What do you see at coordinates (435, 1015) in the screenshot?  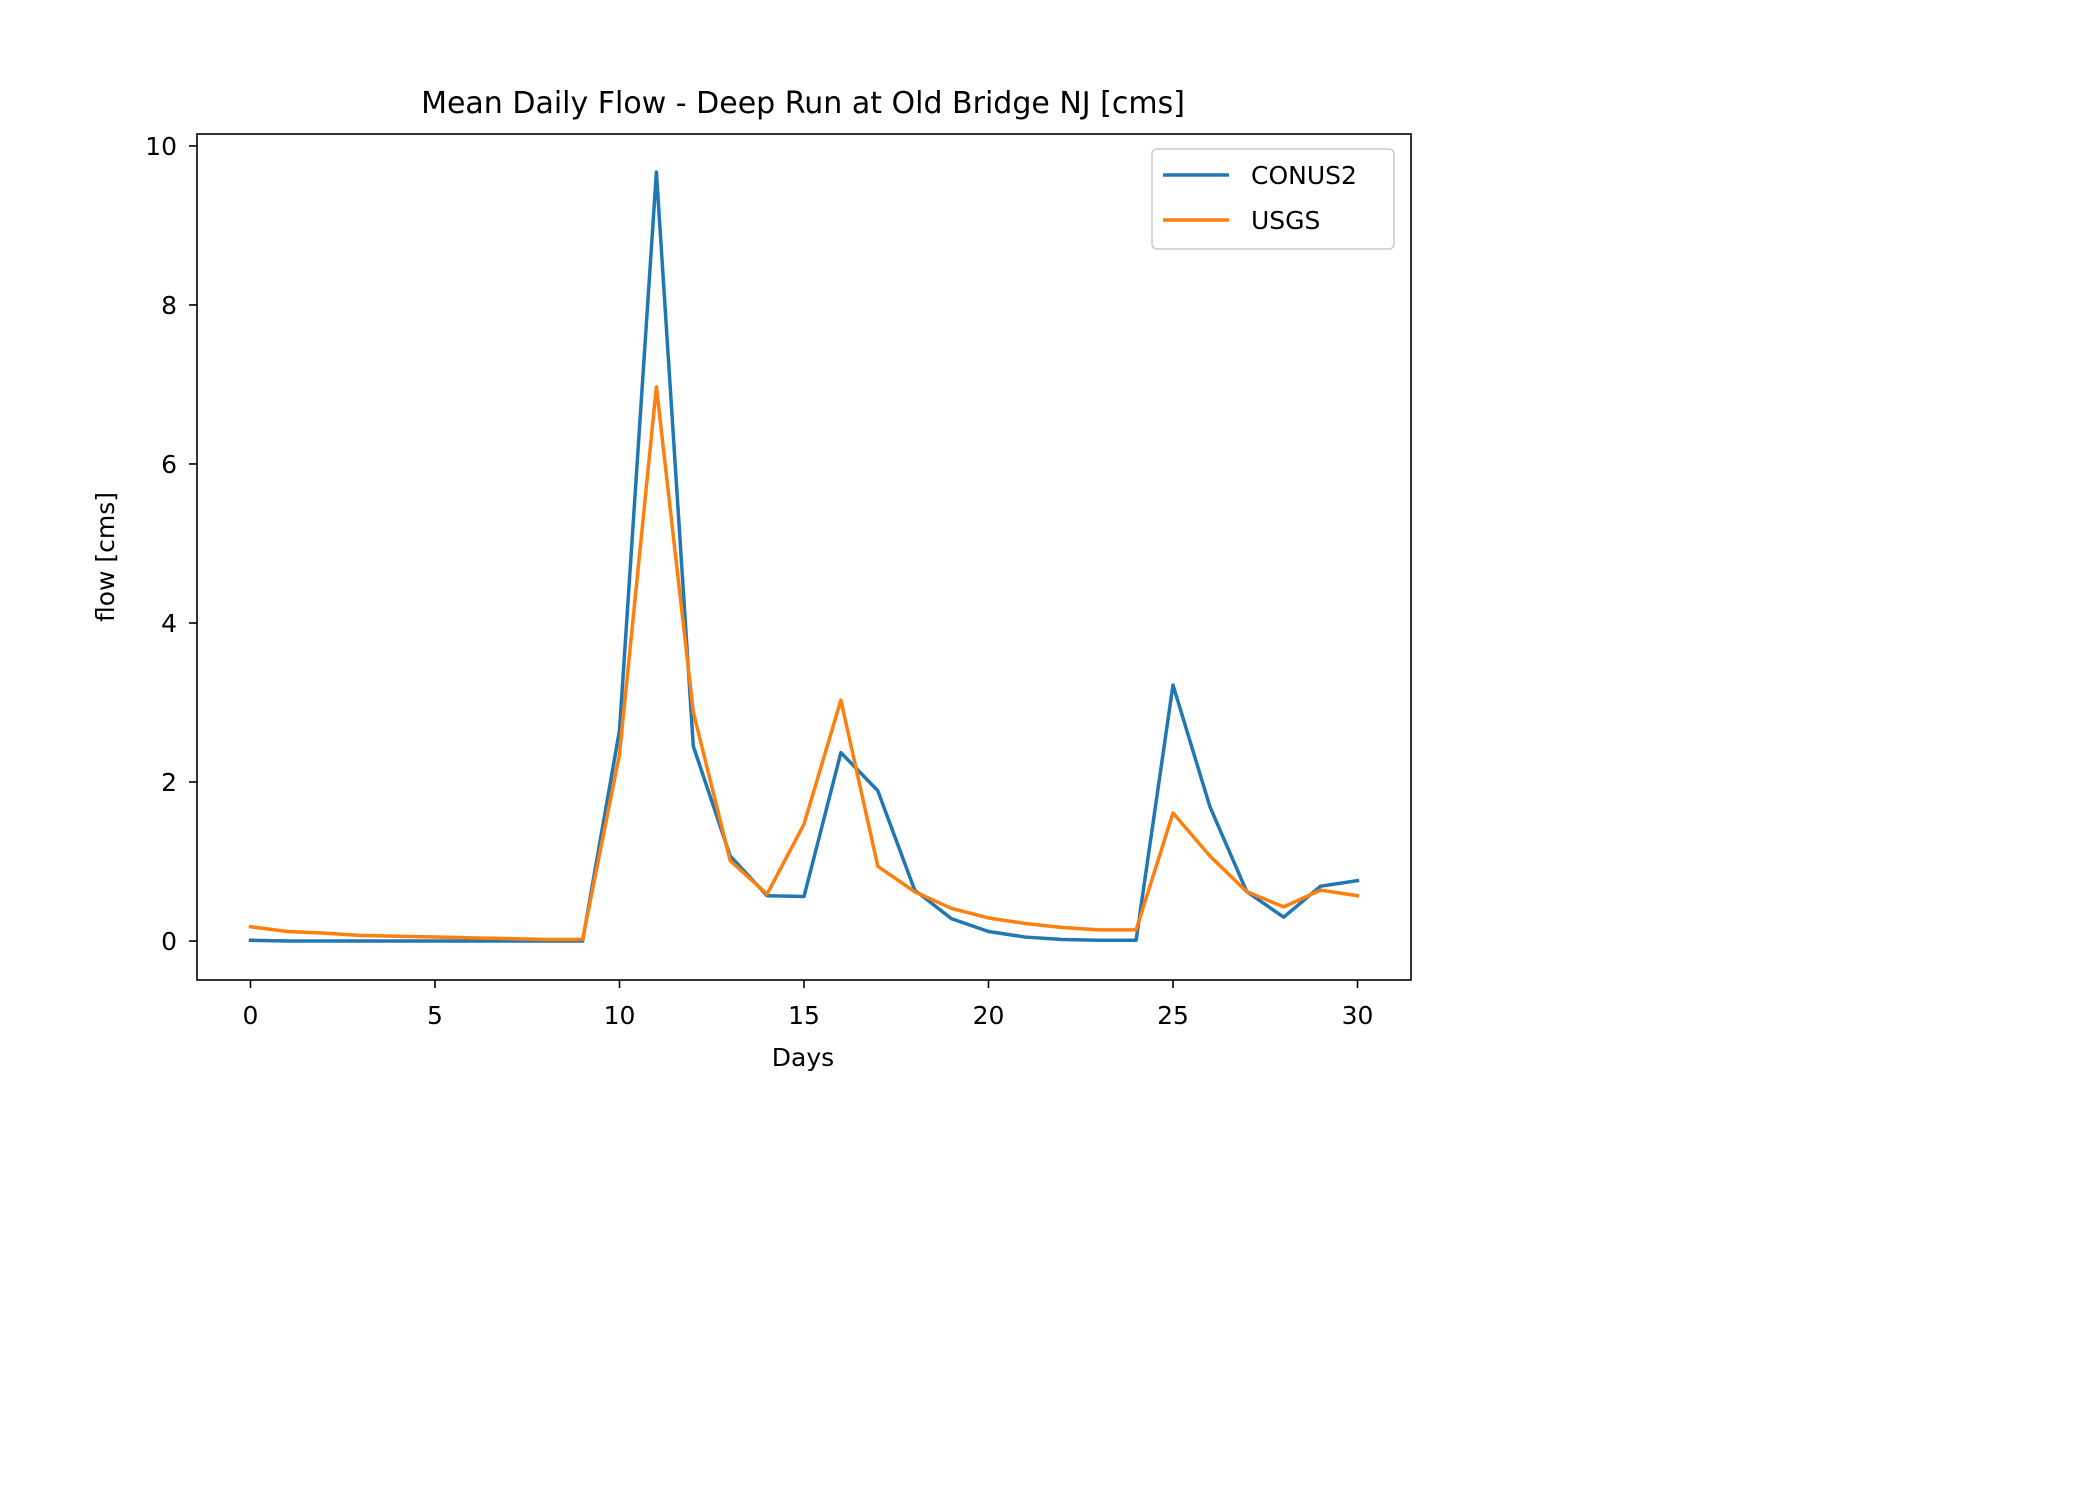 I see `x-tick-label: 5` at bounding box center [435, 1015].